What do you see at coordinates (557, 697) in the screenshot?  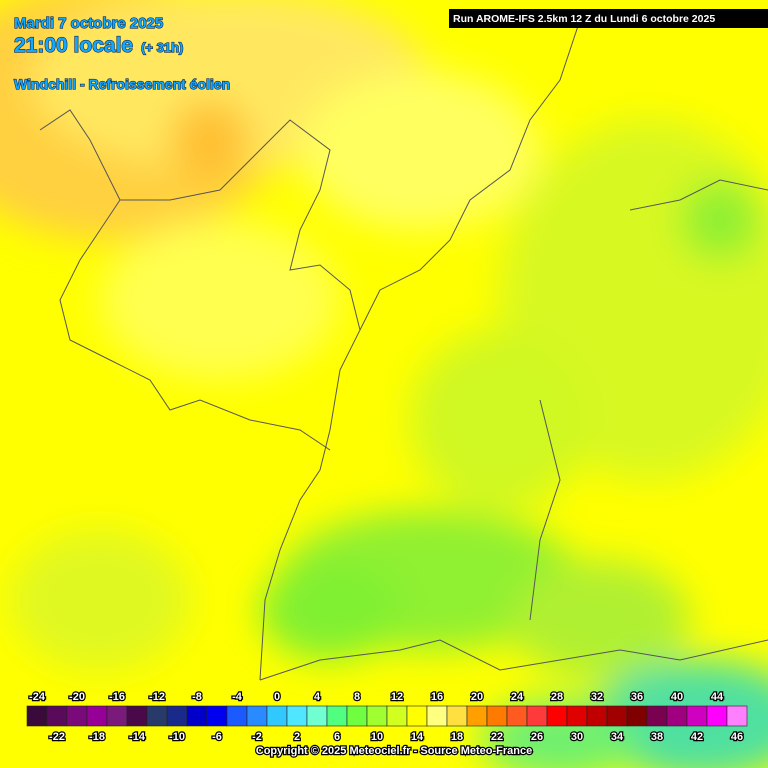 I see `legend-label: 28` at bounding box center [557, 697].